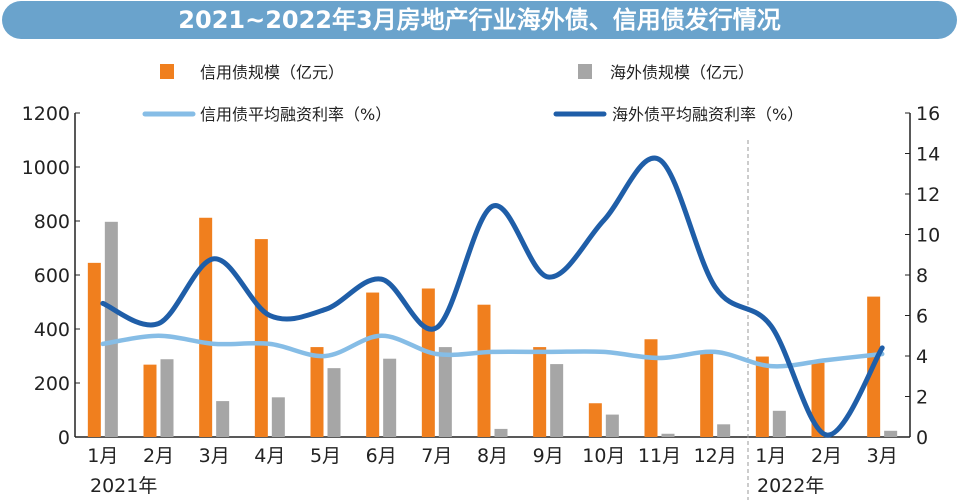  I want to click on left-tick-label: 800, so click(52, 222).